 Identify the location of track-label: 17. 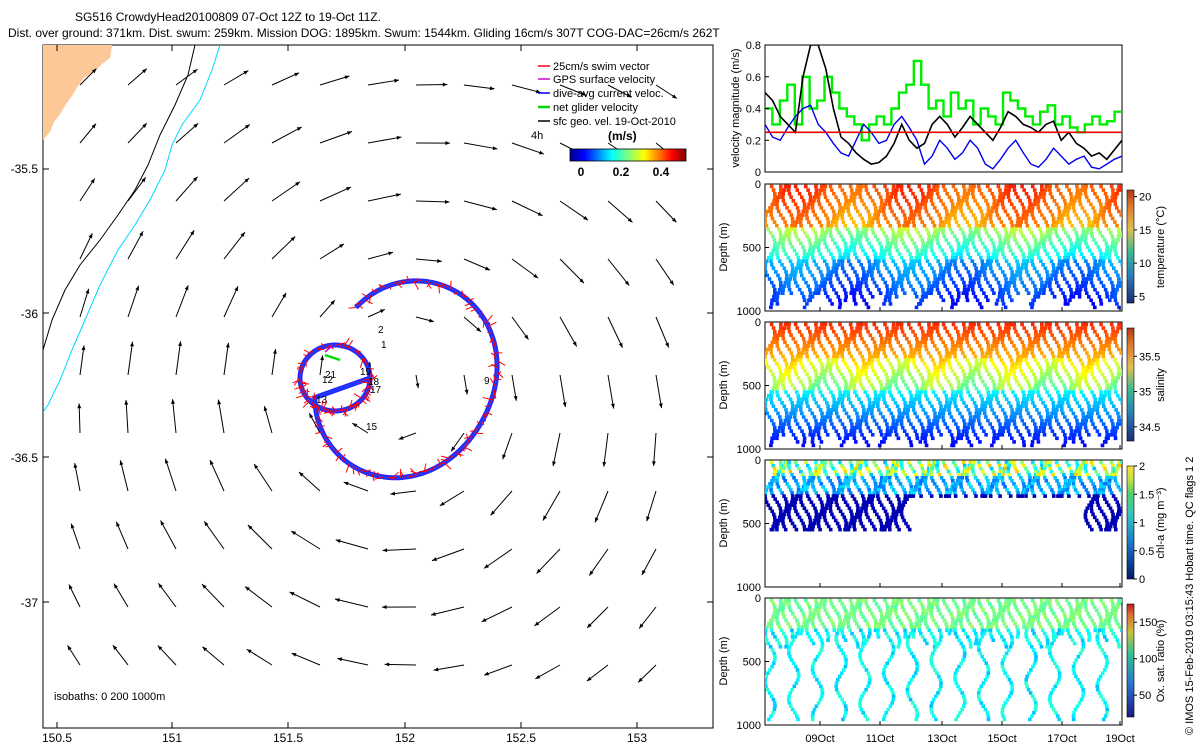
(376, 390).